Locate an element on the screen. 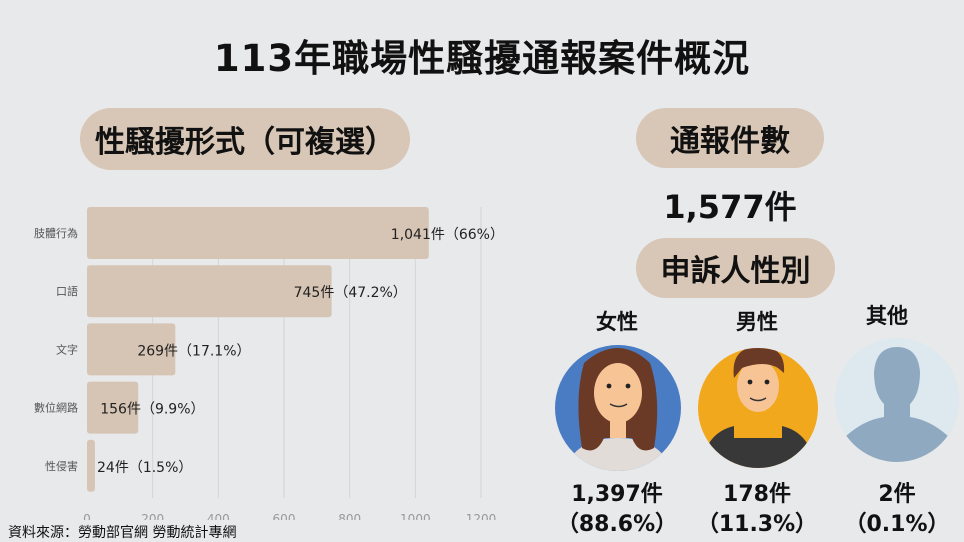  data-label: 24件（1.5%） is located at coordinates (144, 468).